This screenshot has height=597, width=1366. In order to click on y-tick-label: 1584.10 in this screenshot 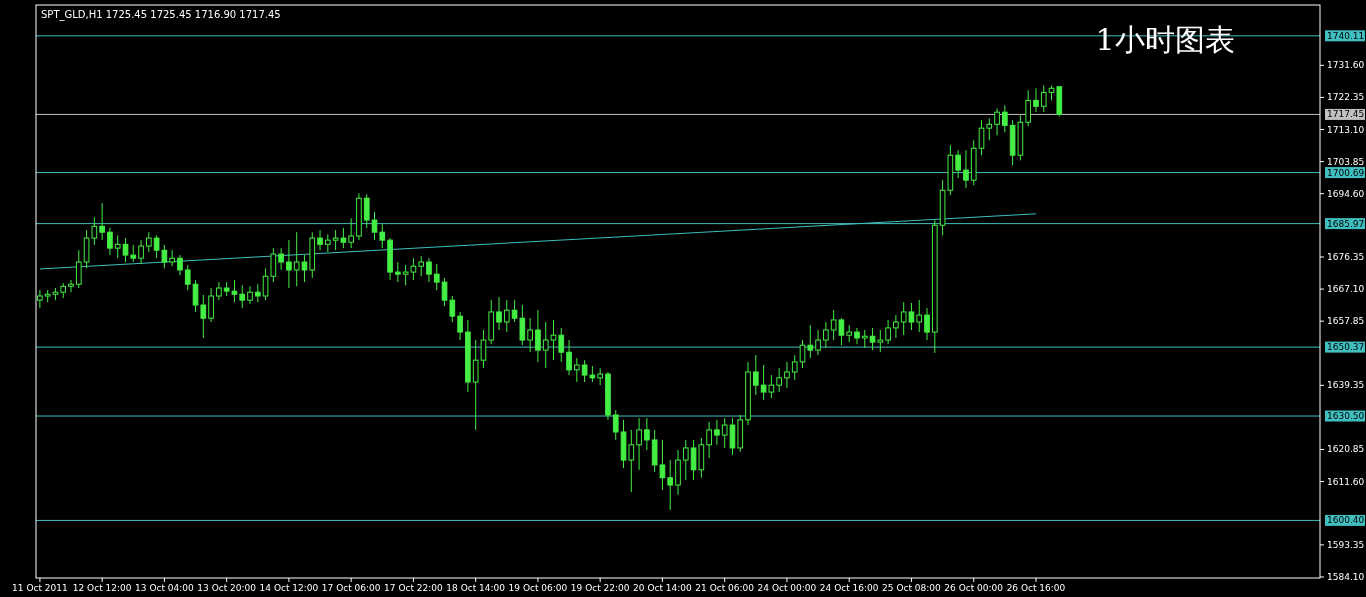, I will do `click(1346, 576)`.